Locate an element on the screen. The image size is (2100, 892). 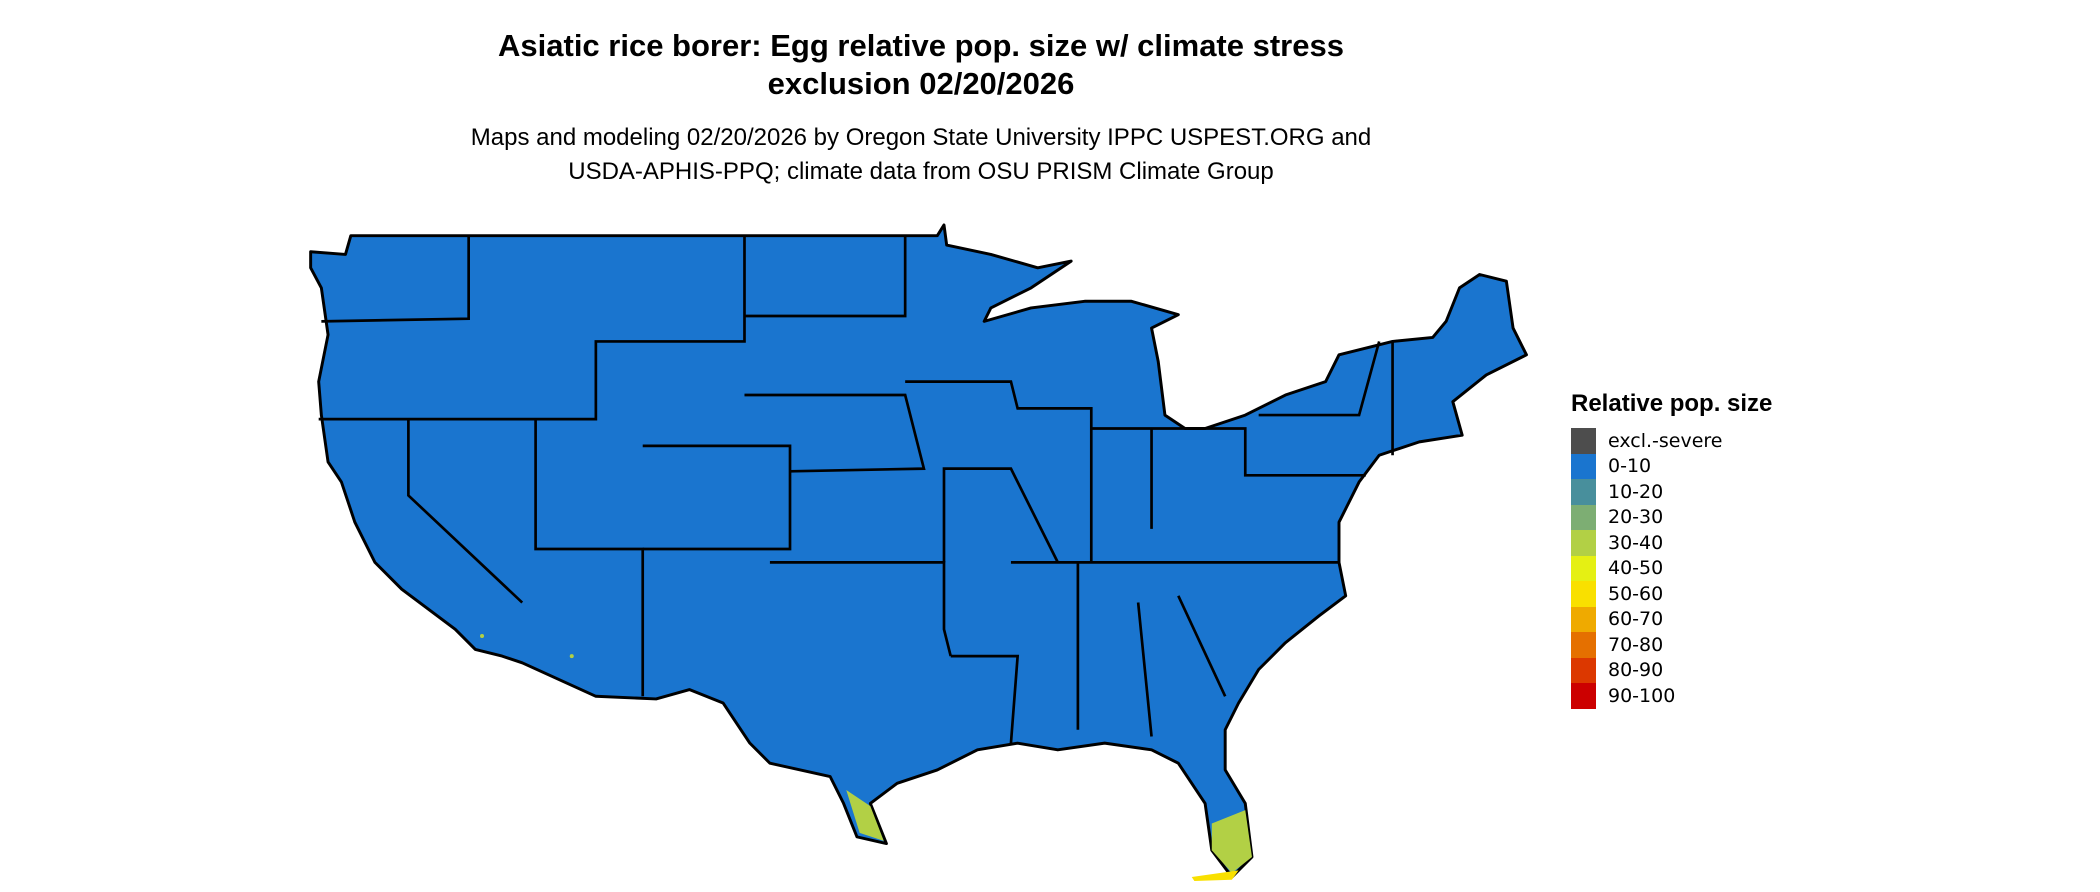
legend-item: 40-50 is located at coordinates (1671, 568).